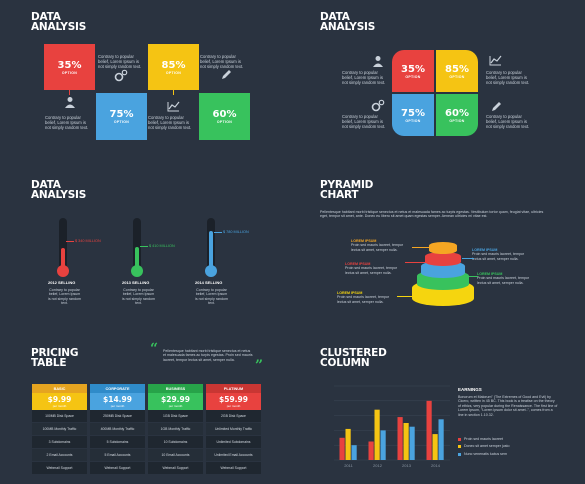  What do you see at coordinates (457, 115) in the screenshot?
I see `quad-60: 60% OPTION` at bounding box center [457, 115].